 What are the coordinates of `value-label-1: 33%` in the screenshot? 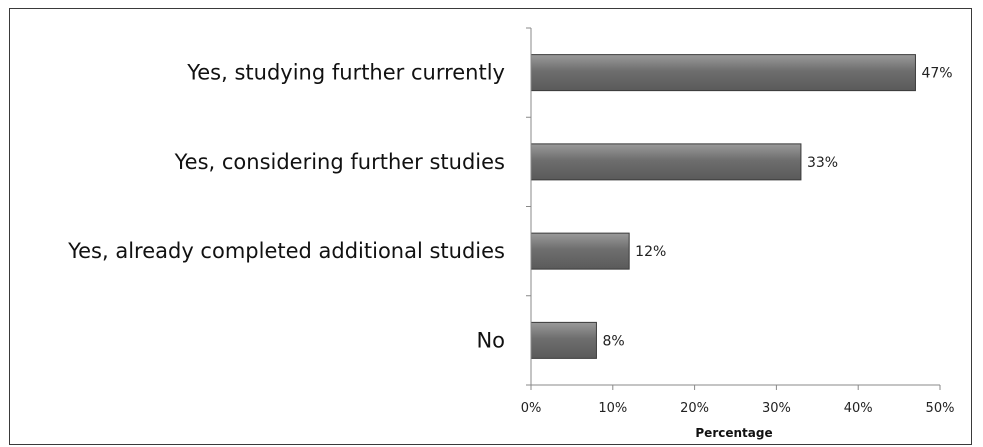 It's located at (822, 163).